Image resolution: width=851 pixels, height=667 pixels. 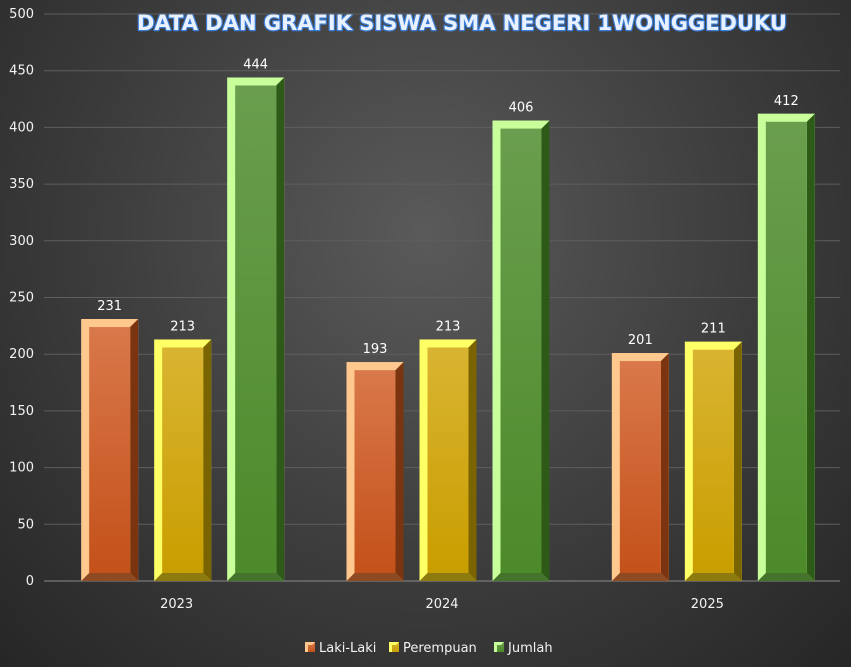 I want to click on data-label: 444, so click(x=255, y=65).